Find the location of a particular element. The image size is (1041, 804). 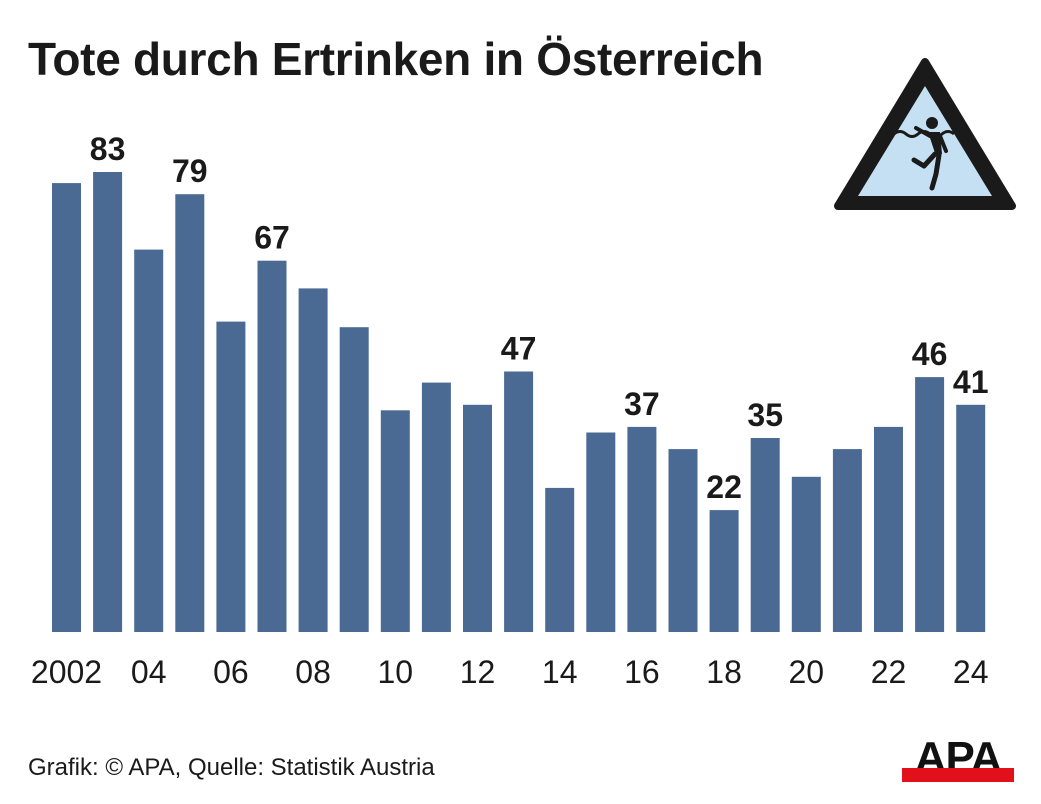

x-tick-label-2014: 14 is located at coordinates (560, 672).